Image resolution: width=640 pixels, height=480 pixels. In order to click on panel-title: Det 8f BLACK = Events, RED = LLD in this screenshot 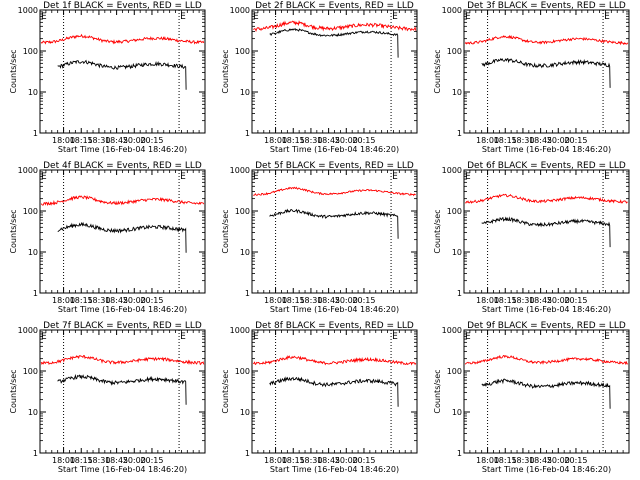, I will do `click(334, 326)`.